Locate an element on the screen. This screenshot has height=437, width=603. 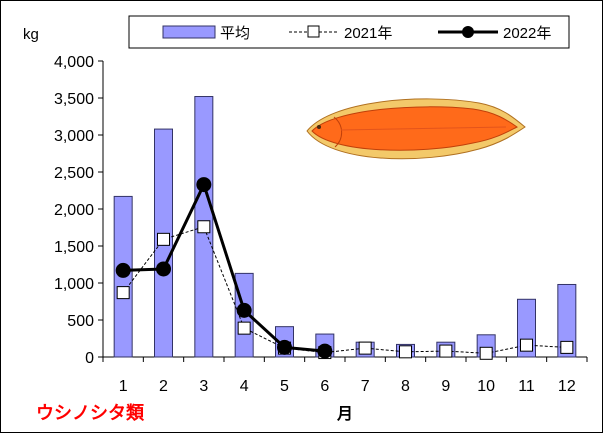
y-tick-label: 1,500 is located at coordinates (74, 247).